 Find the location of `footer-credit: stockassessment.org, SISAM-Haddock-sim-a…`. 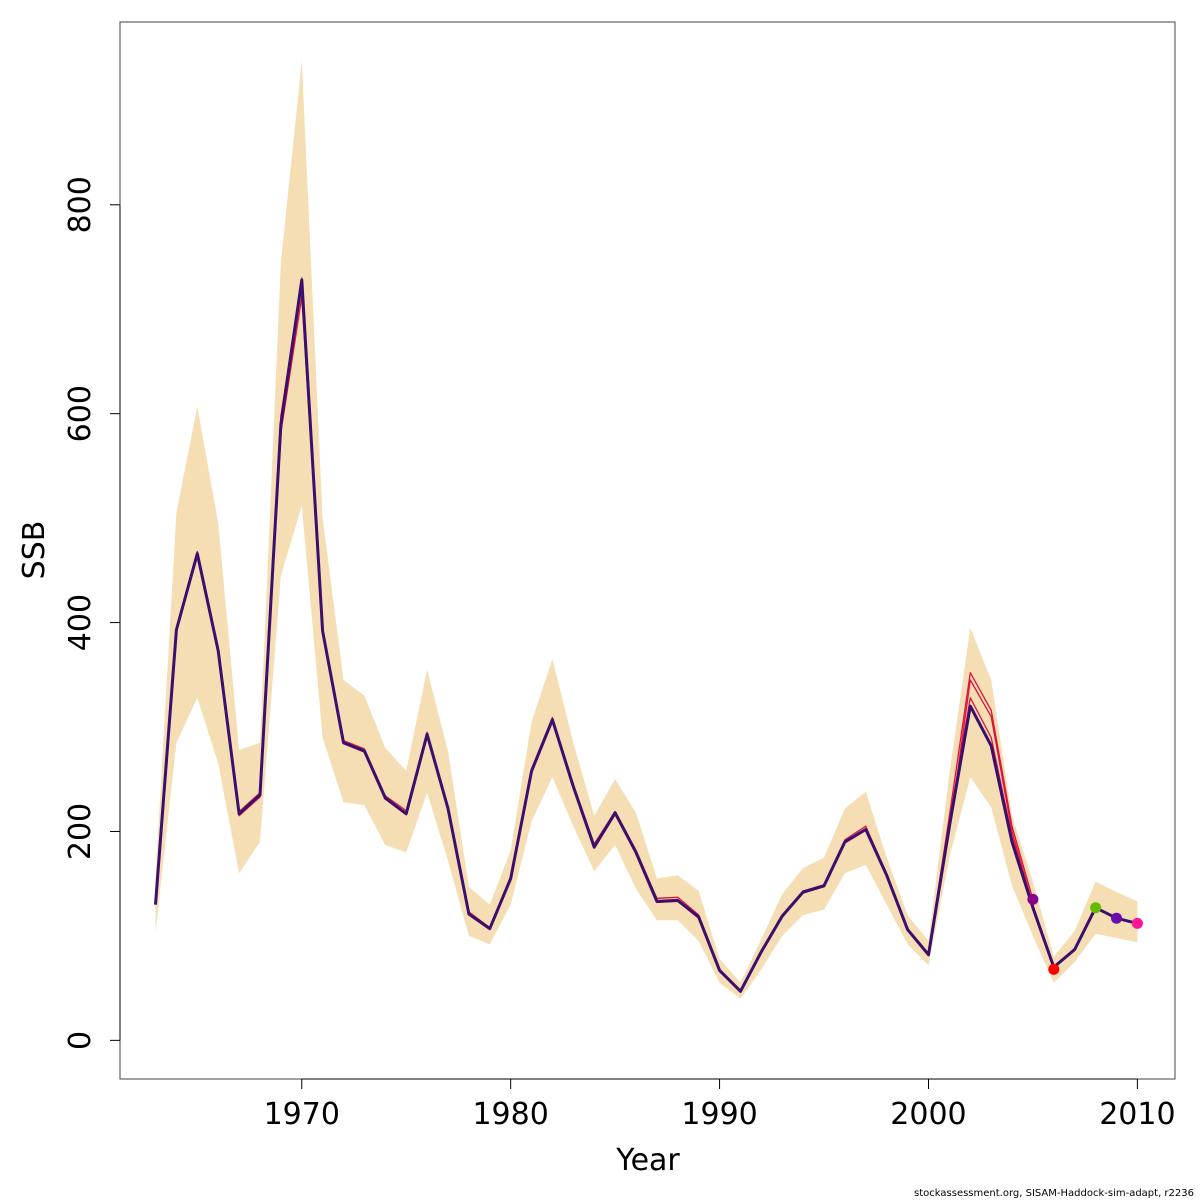

footer-credit: stockassessment.org, SISAM-Haddock-sim-a… is located at coordinates (1054, 1193).